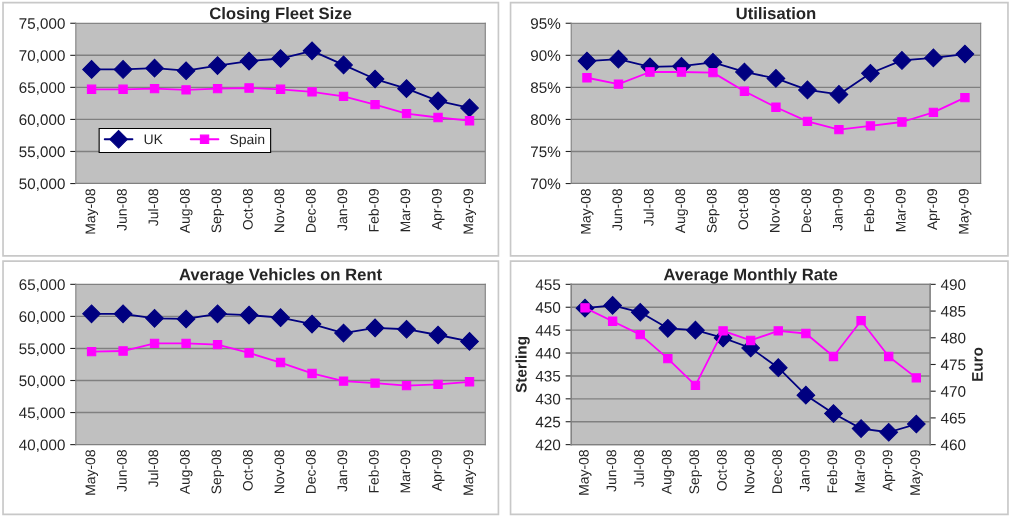  What do you see at coordinates (953, 338) in the screenshot?
I see `y2-tick-label: 480` at bounding box center [953, 338].